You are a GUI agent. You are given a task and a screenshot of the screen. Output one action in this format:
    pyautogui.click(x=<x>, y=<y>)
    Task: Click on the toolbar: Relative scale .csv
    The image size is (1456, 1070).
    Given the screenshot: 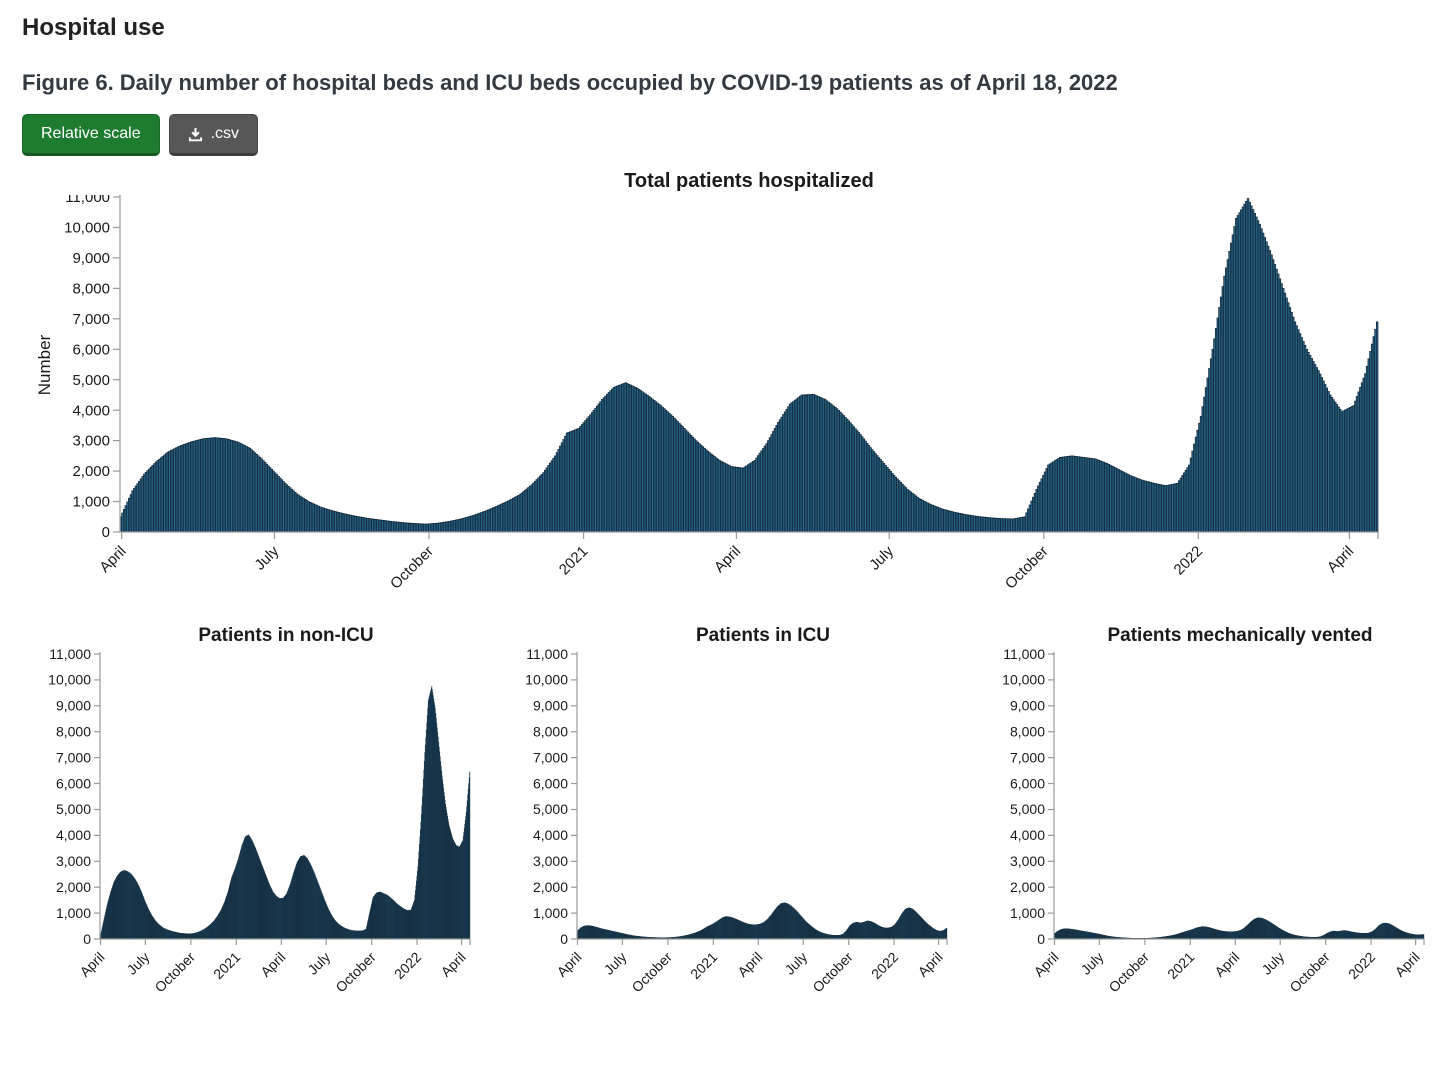 What is the action you would take?
    pyautogui.click(x=739, y=135)
    